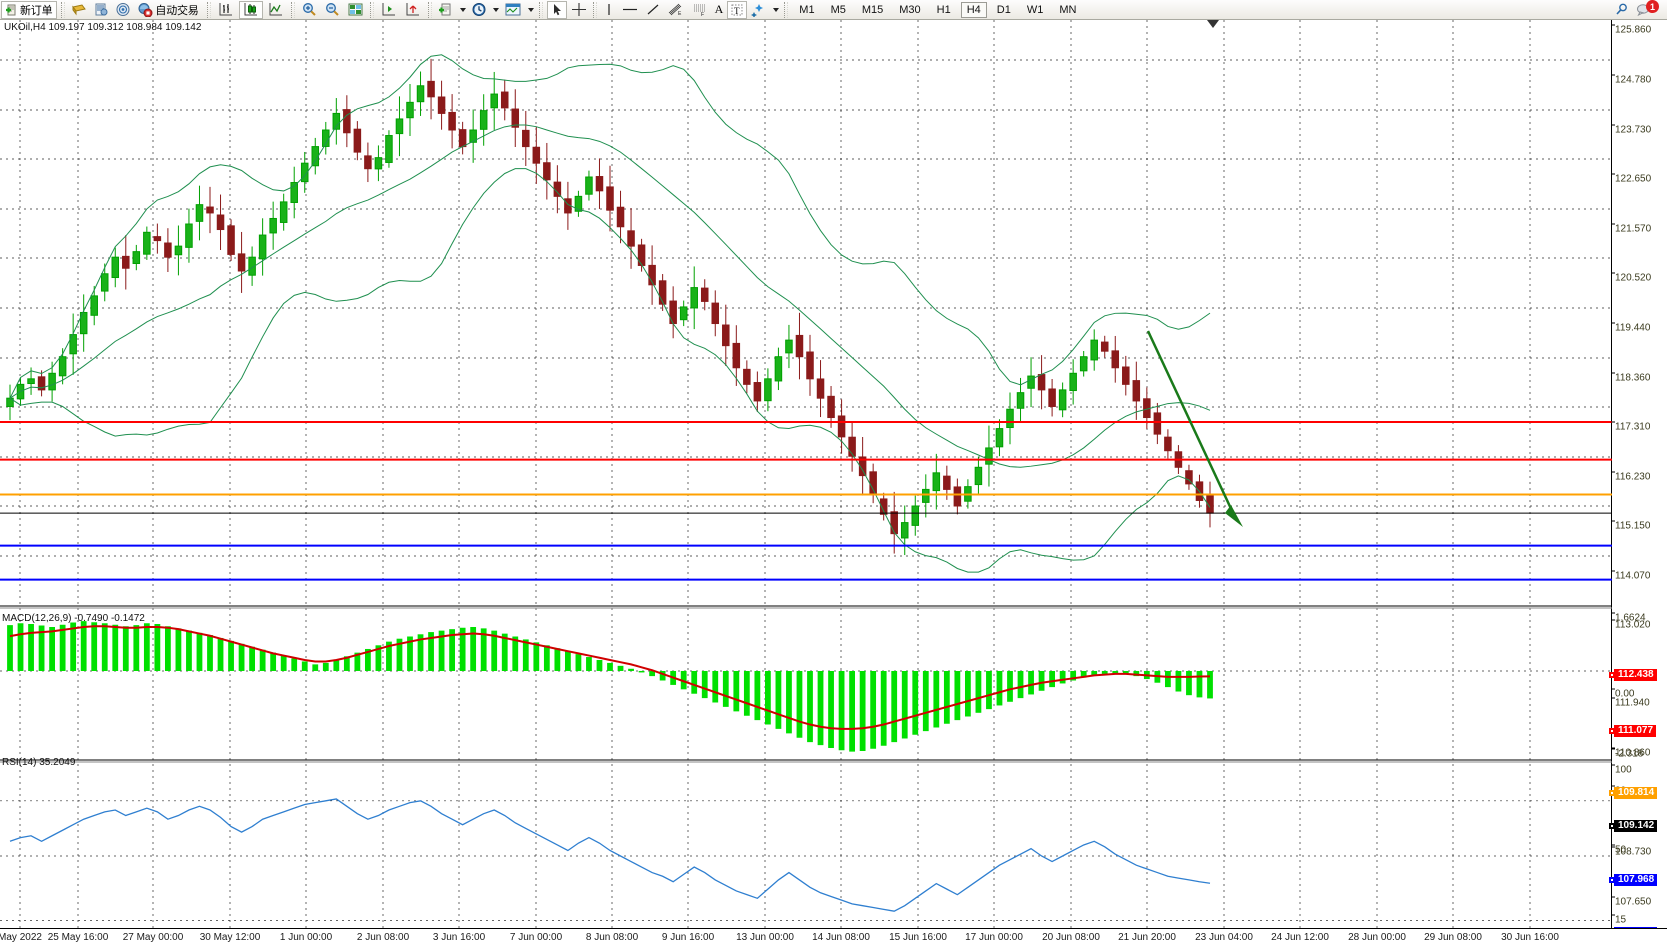  What do you see at coordinates (73, 618) in the screenshot?
I see `macd-indicator-label: MACD(12,26,9) -0.7490 -0.1472` at bounding box center [73, 618].